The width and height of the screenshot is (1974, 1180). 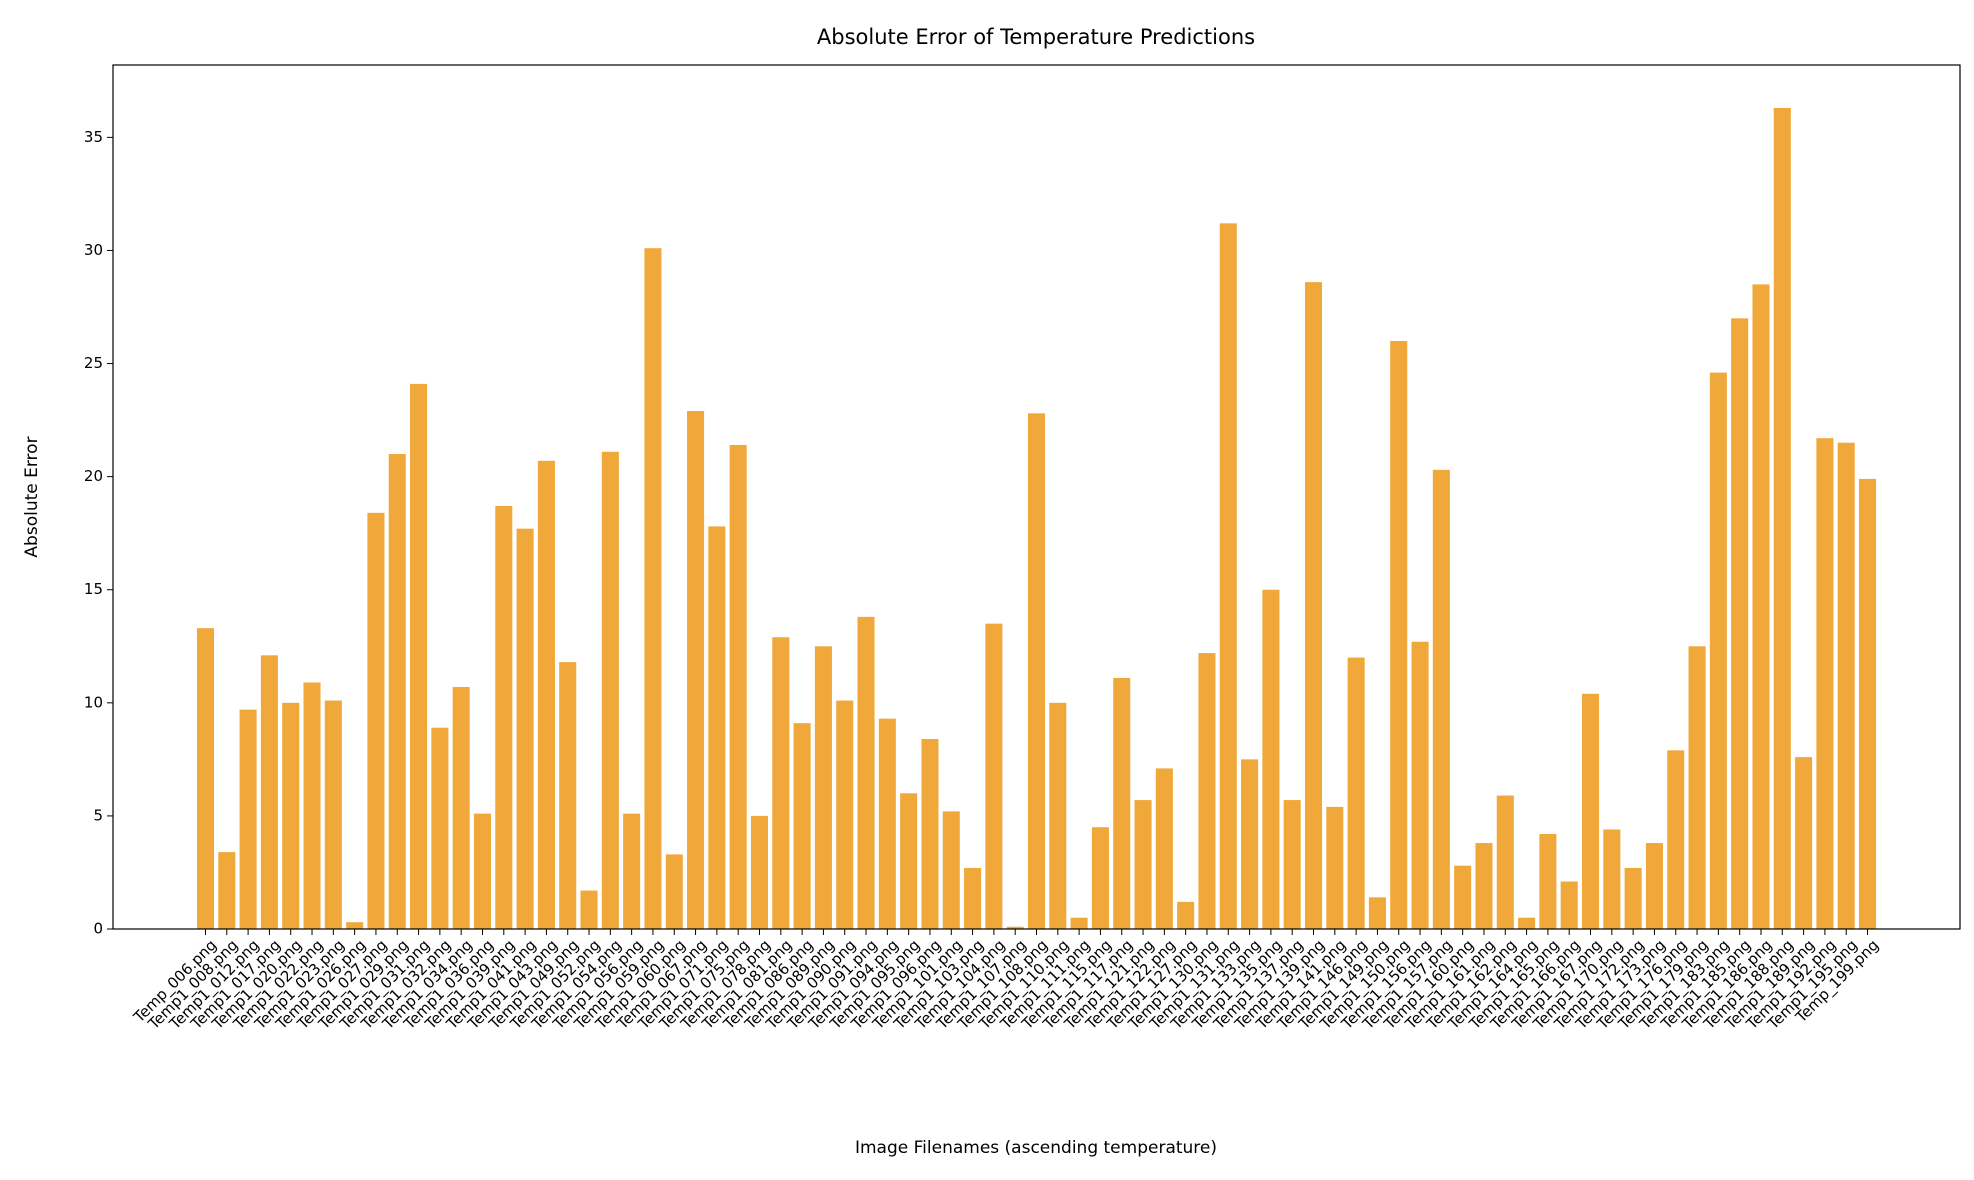 I want to click on y-tick-label: 20, so click(x=93, y=476).